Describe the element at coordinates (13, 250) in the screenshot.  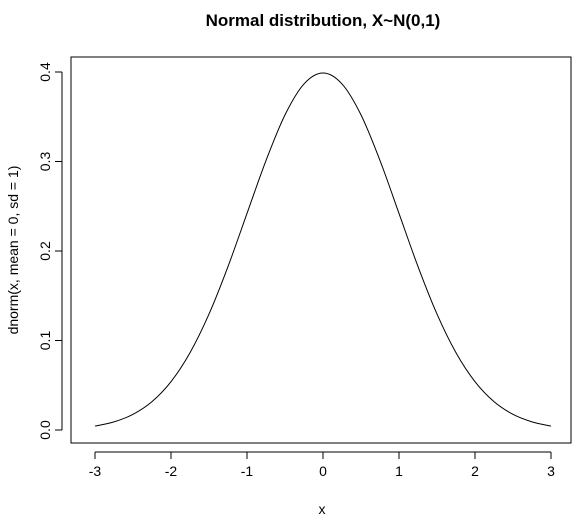
I see `y-axis-label: dnorm(x, mean = 0, sd = 1)` at that location.